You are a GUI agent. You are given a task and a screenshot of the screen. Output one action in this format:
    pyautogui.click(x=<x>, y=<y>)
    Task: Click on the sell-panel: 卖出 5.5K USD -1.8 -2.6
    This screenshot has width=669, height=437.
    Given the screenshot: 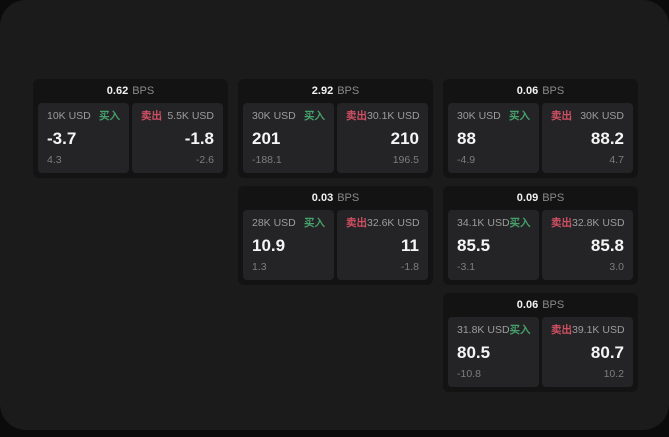 What is the action you would take?
    pyautogui.click(x=177, y=138)
    